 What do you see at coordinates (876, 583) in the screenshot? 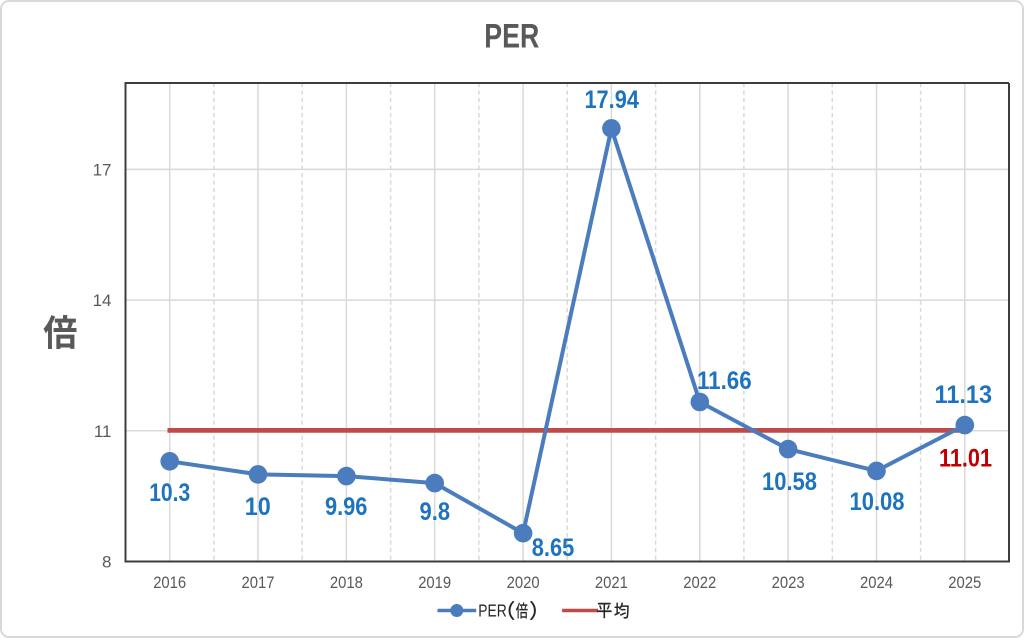
I see `svg-text: 2024` at bounding box center [876, 583].